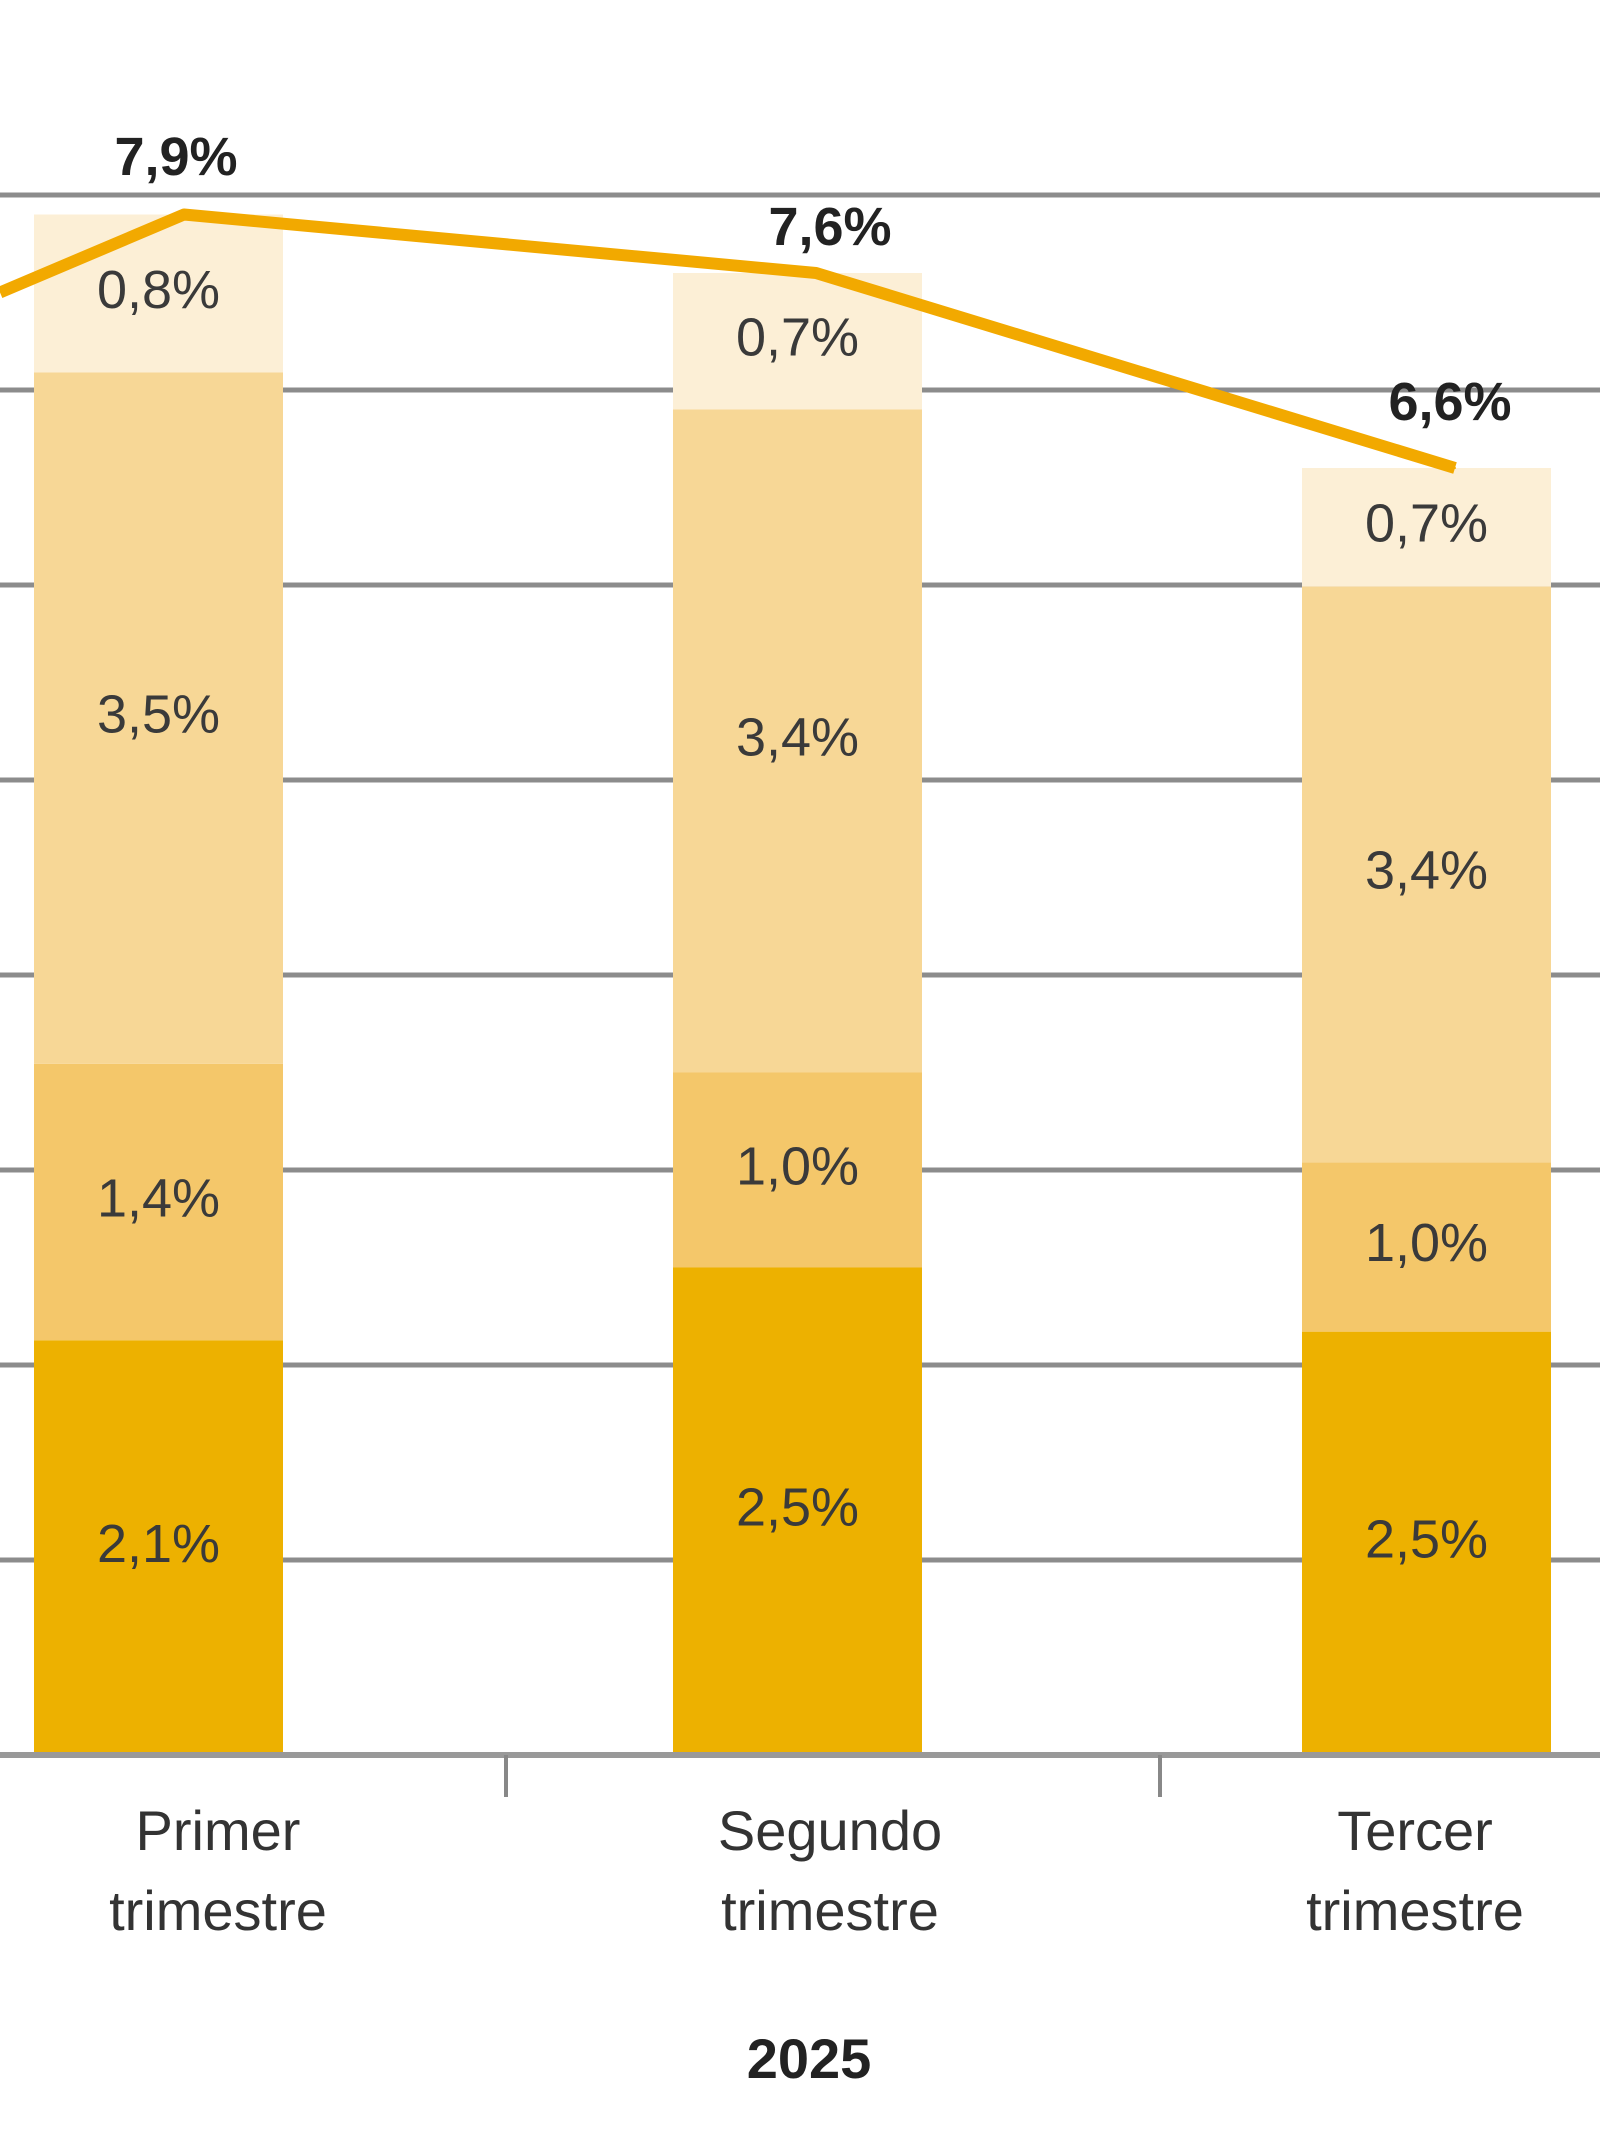  What do you see at coordinates (1449, 402) in the screenshot?
I see `line-value-label: 6,6%` at bounding box center [1449, 402].